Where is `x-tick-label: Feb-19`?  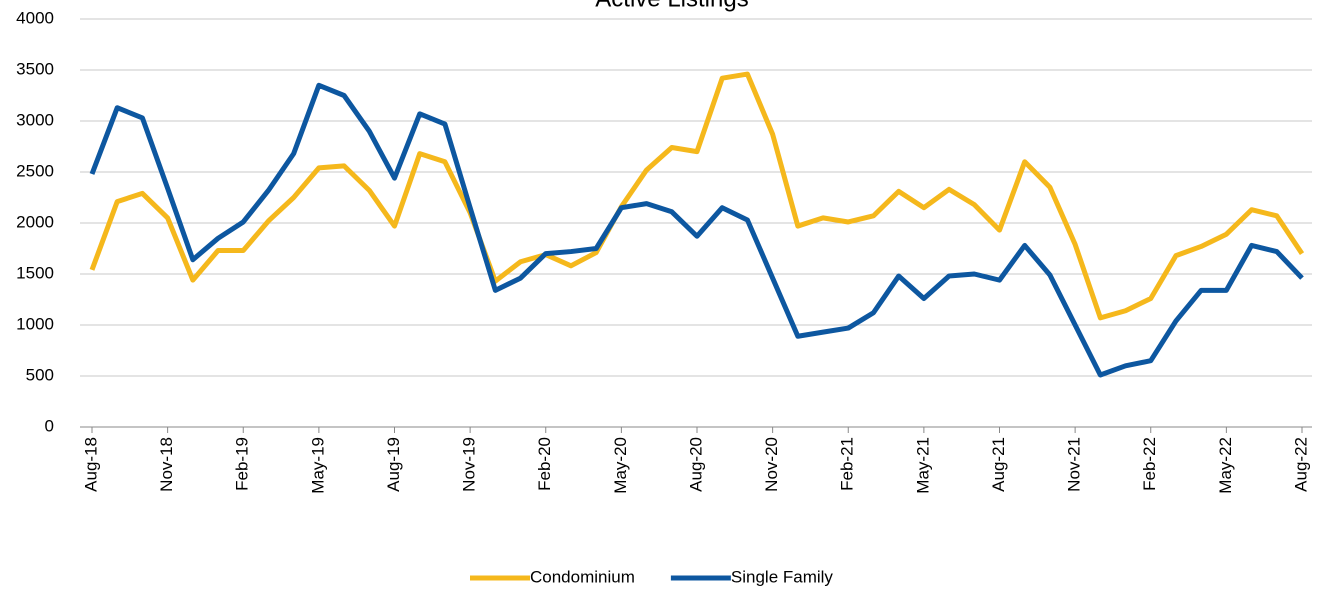 x-tick-label: Feb-19 is located at coordinates (242, 464).